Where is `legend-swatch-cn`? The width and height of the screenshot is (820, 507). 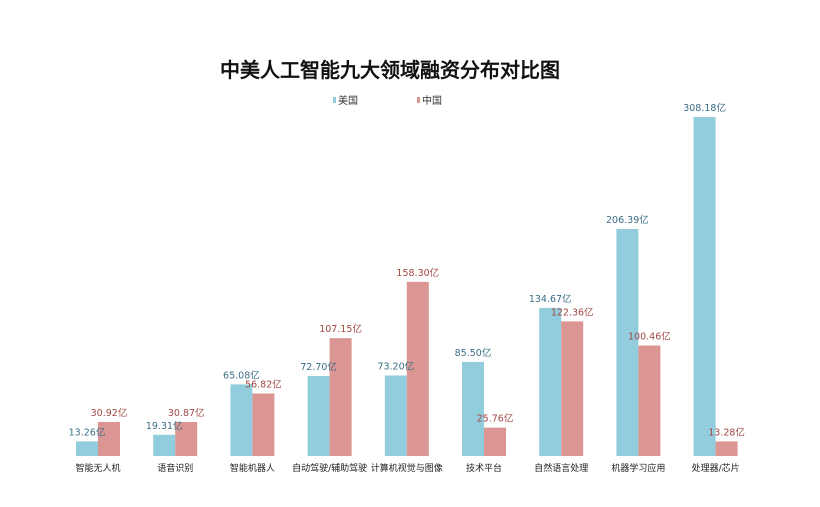
legend-swatch-cn is located at coordinates (418, 100).